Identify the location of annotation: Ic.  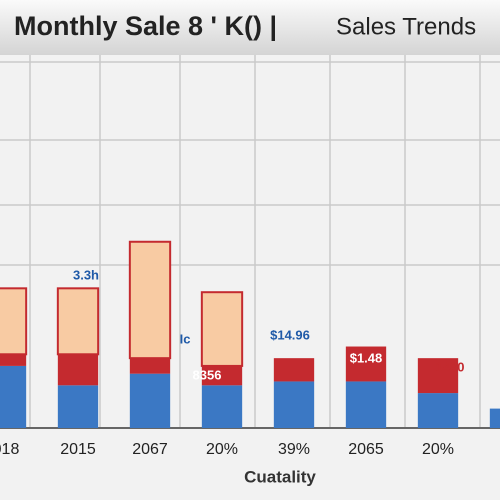
(185, 338).